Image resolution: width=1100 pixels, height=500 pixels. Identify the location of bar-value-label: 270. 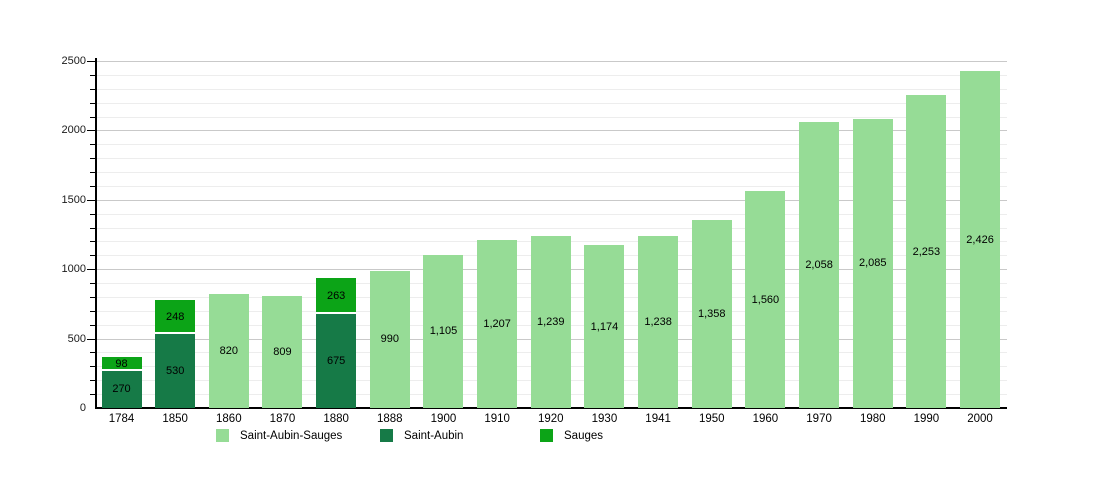
(121, 389).